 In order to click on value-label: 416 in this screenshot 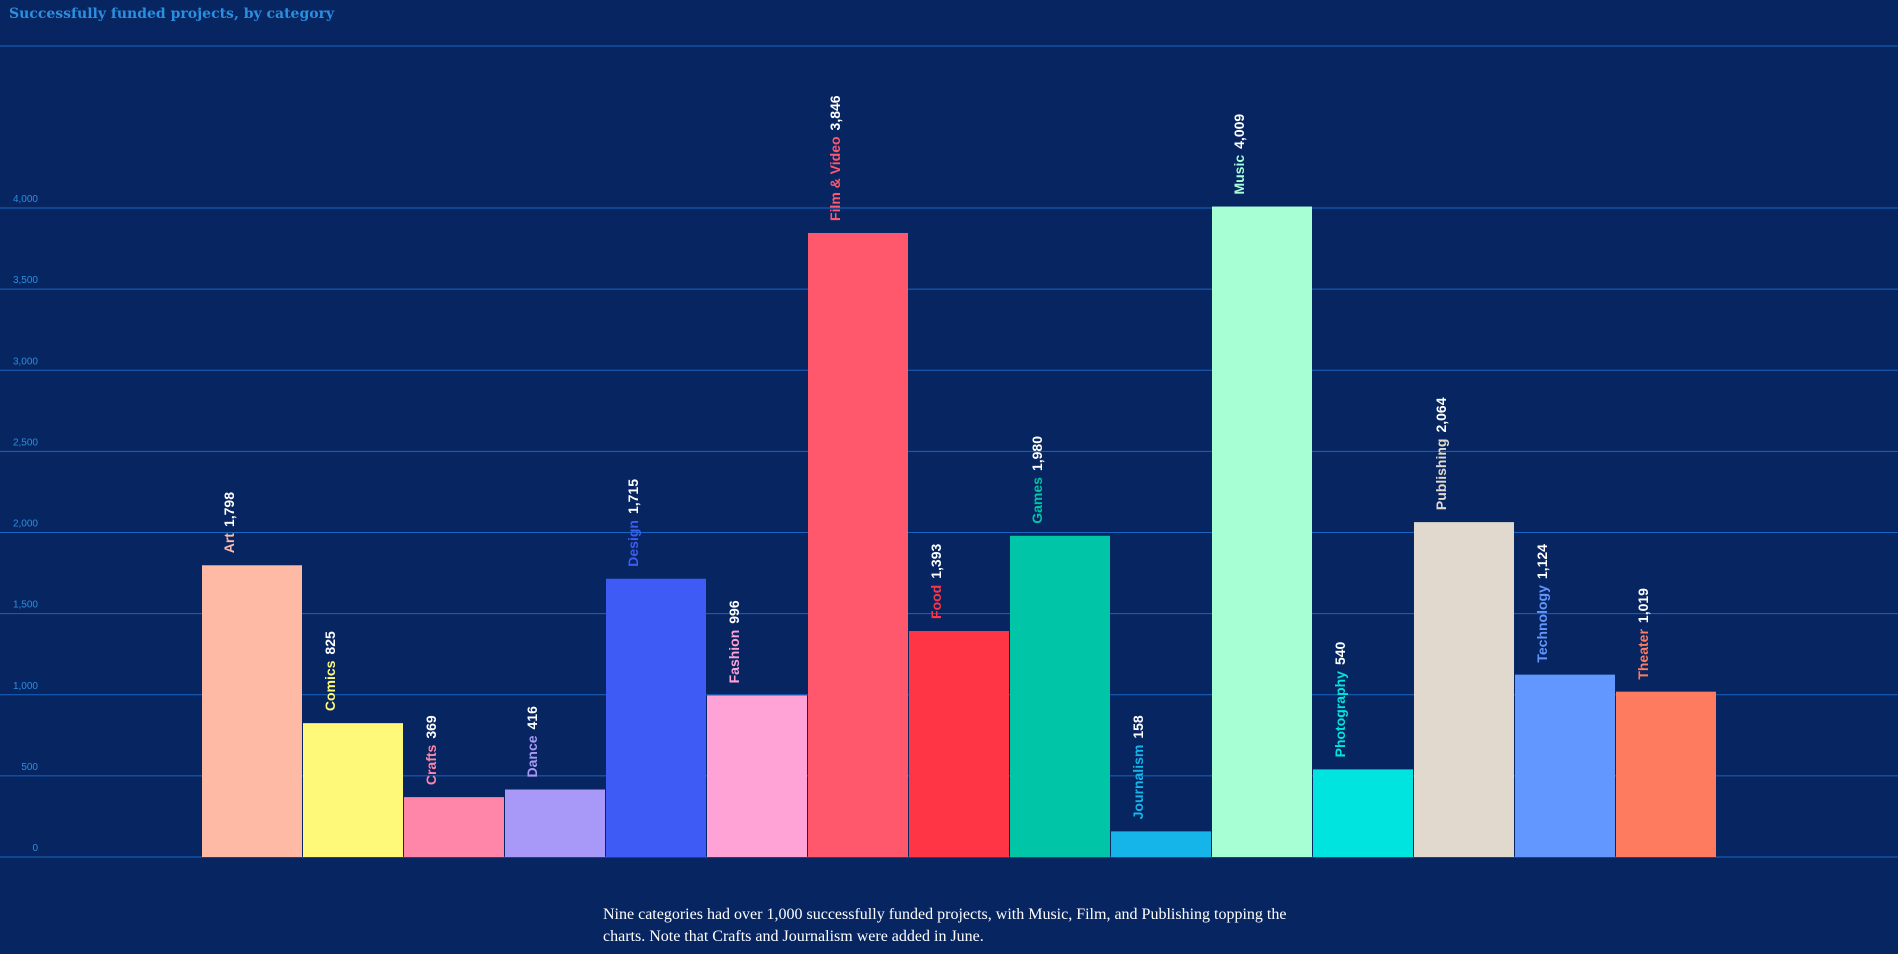, I will do `click(532, 718)`.